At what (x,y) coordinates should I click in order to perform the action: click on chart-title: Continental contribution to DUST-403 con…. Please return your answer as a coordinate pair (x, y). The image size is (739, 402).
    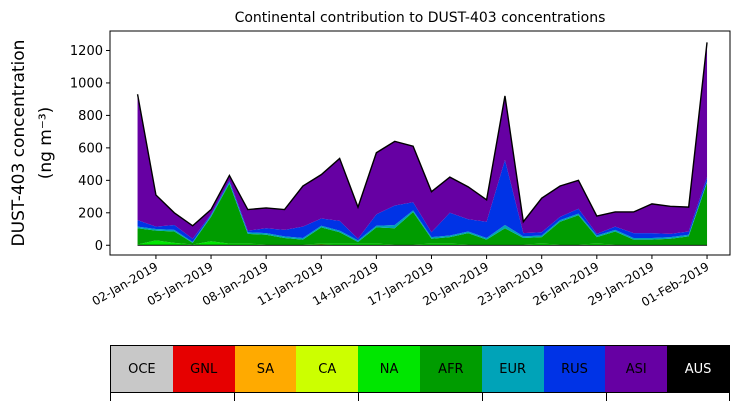
    Looking at the image, I should click on (420, 18).